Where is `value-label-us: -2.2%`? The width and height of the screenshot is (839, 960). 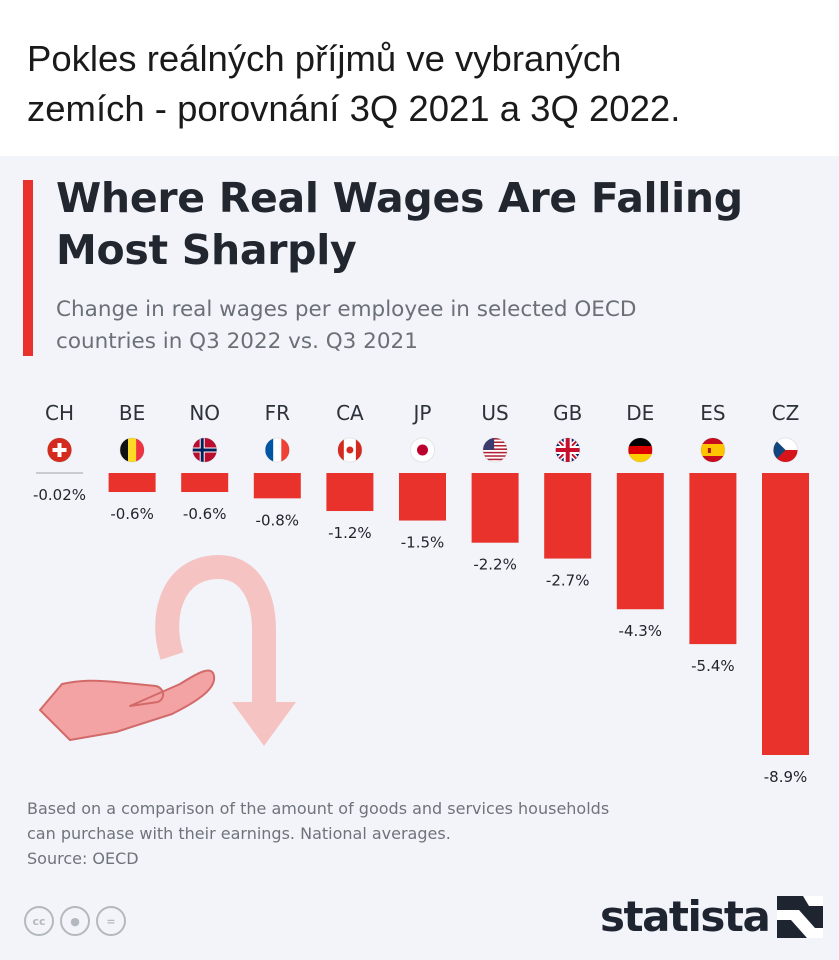 value-label-us: -2.2% is located at coordinates (495, 565).